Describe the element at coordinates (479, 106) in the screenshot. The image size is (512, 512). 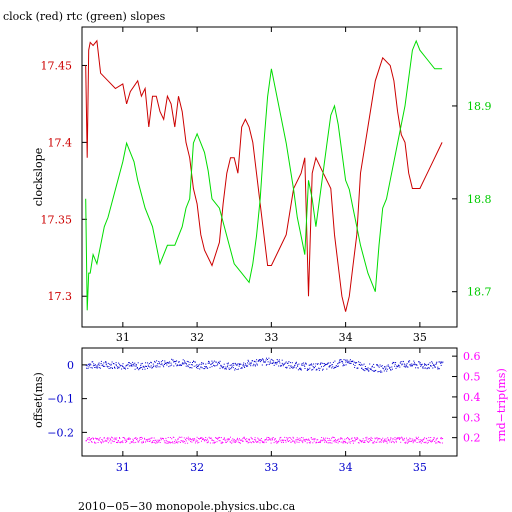
I see `top-y2-tick-label: 18.9` at that location.